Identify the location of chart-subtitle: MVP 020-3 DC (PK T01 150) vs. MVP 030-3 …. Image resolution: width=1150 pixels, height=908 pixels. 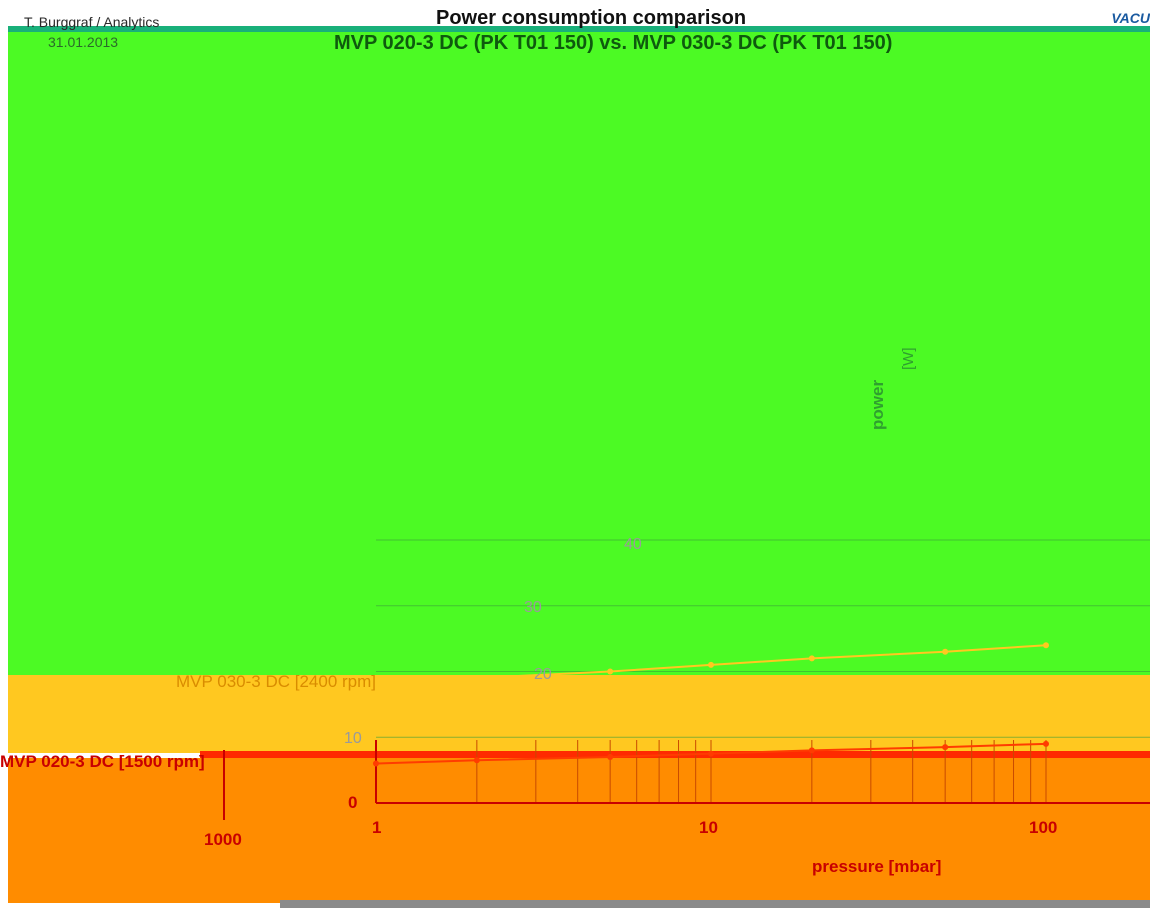
(613, 43).